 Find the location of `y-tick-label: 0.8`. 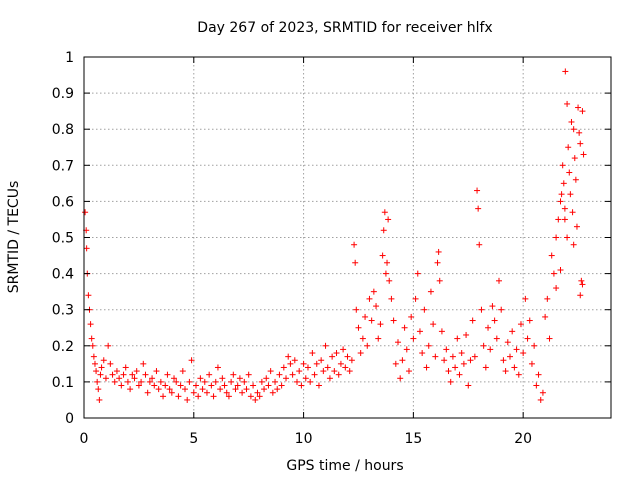

y-tick-label: 0.8 is located at coordinates (63, 130).